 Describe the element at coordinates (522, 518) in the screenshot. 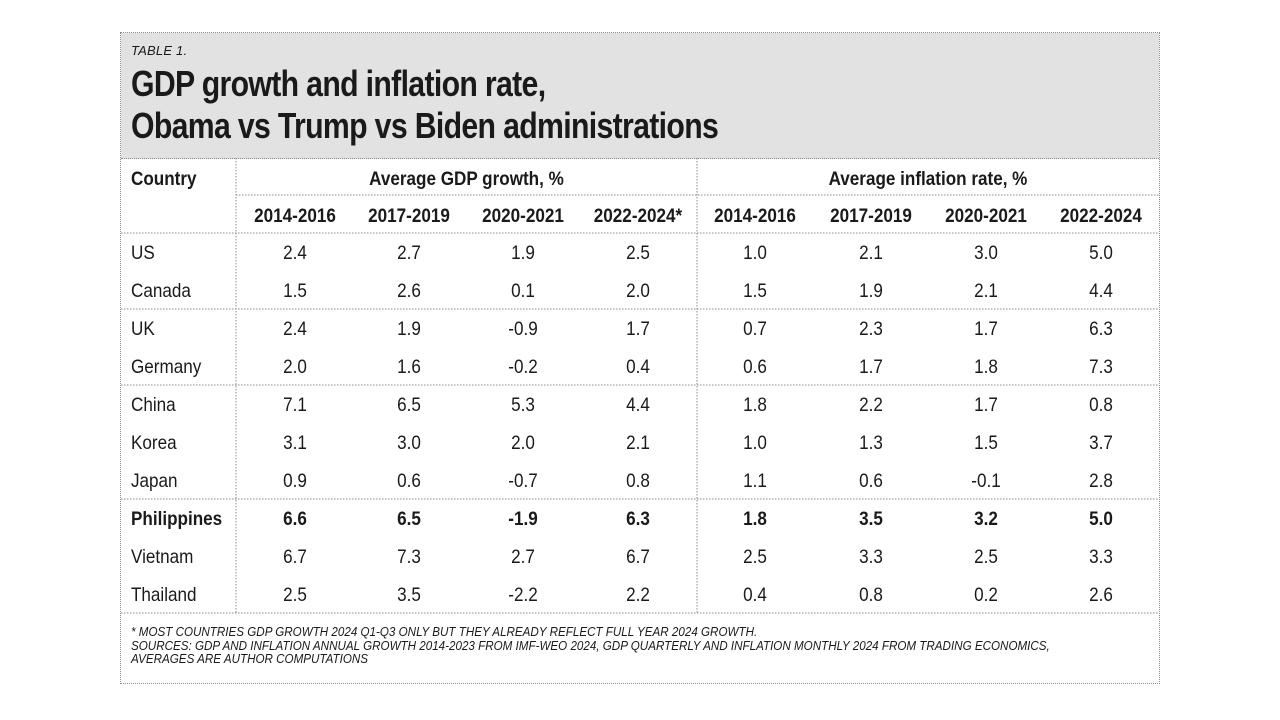

I see `table-cell: -1.9` at that location.